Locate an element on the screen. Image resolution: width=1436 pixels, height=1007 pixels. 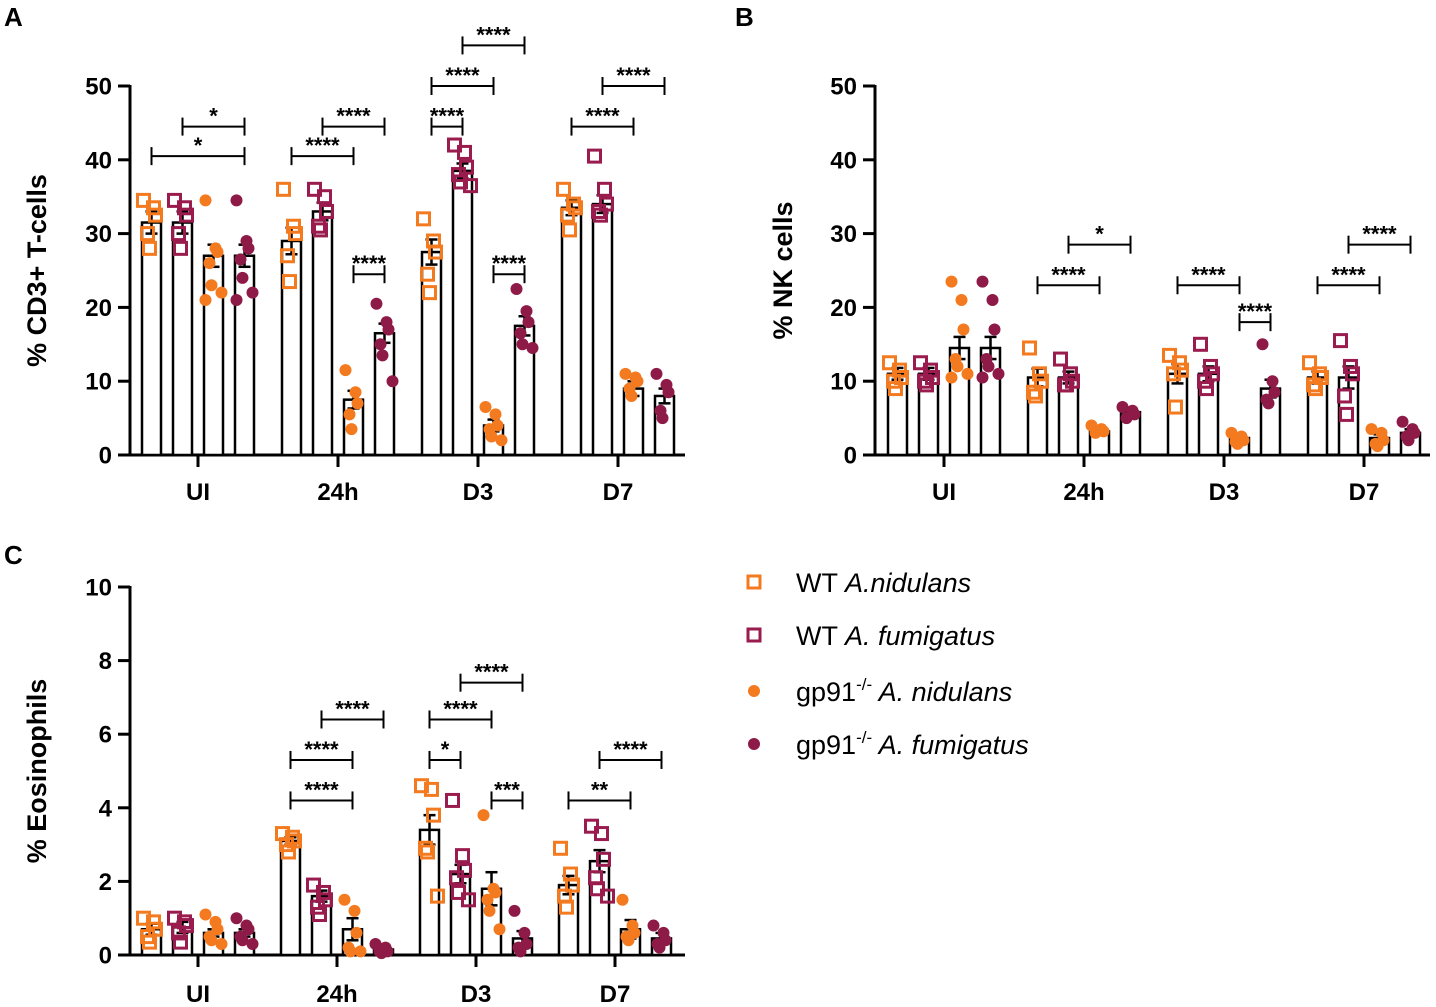
legend-prefix: gp91 is located at coordinates (826, 745).